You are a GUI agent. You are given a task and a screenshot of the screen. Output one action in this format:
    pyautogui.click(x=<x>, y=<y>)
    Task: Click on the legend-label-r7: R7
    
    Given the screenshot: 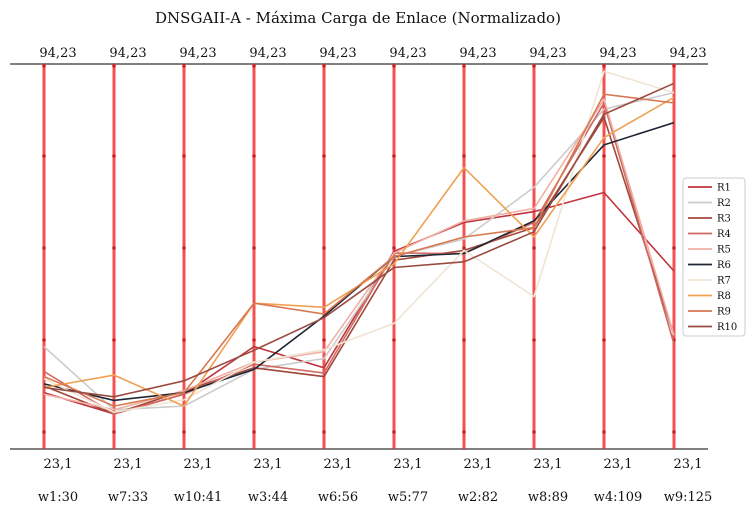 What is the action you would take?
    pyautogui.click(x=724, y=281)
    